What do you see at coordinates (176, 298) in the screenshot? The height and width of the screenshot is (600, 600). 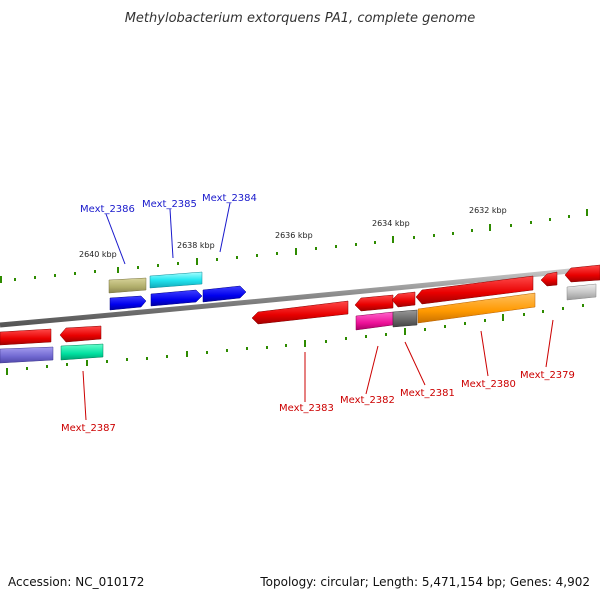 I see `gene-arrow-mext-2385-b` at bounding box center [176, 298].